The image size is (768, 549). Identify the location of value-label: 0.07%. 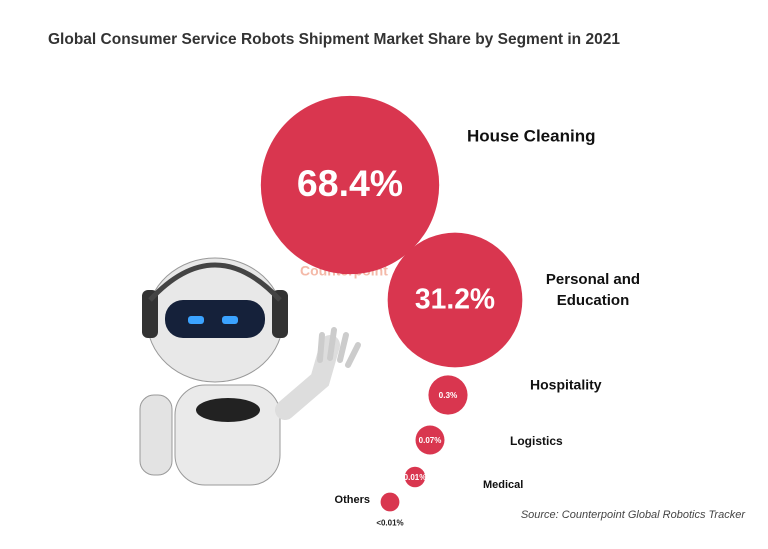
(430, 440).